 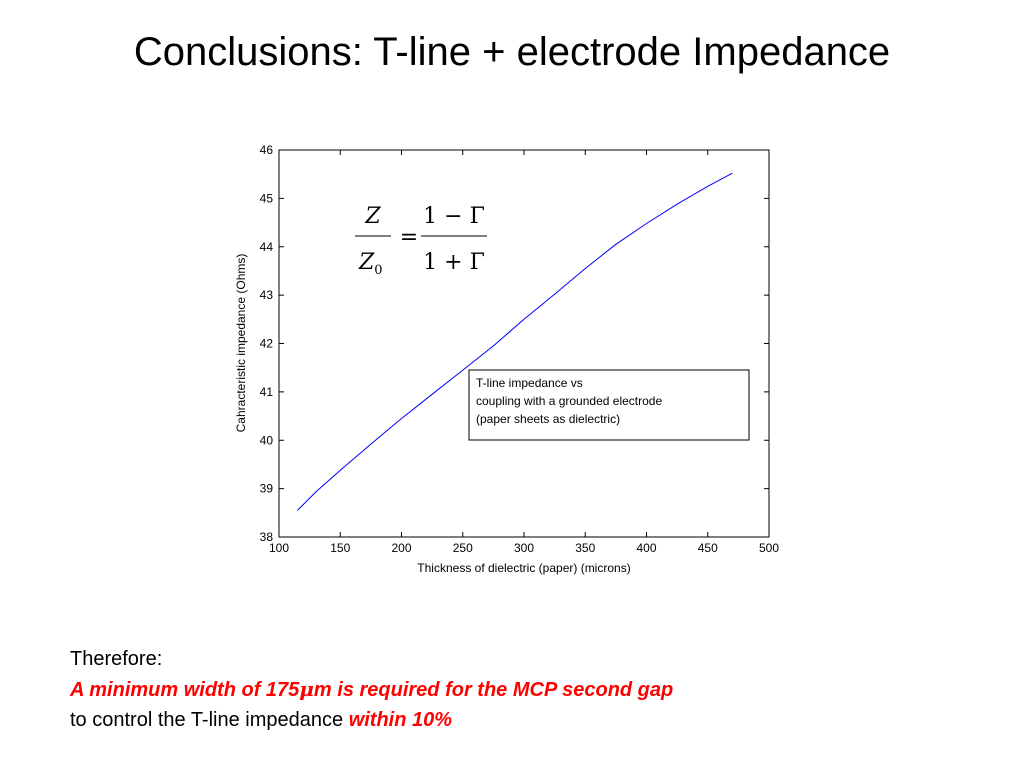 I want to click on formula-z: Z, so click(x=372, y=216).